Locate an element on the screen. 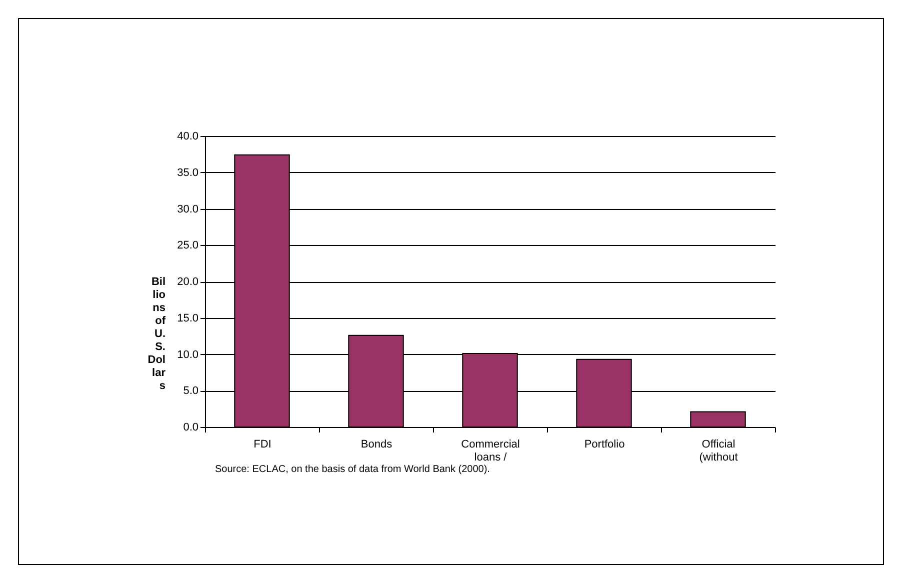 This screenshot has width=900, height=581. y-tick-label: 10.0 is located at coordinates (187, 354).